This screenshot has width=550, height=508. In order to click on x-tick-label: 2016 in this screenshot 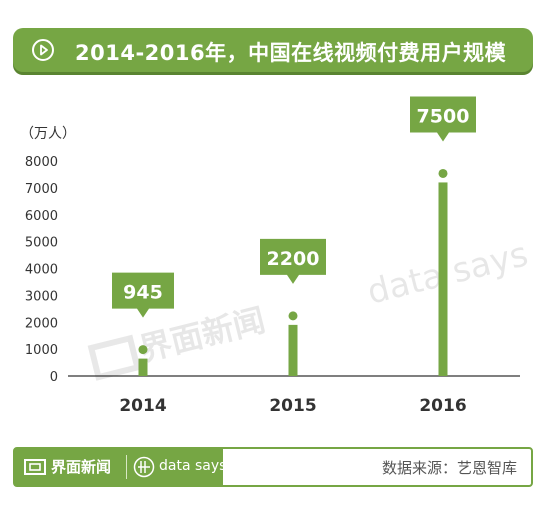, I will do `click(442, 406)`.